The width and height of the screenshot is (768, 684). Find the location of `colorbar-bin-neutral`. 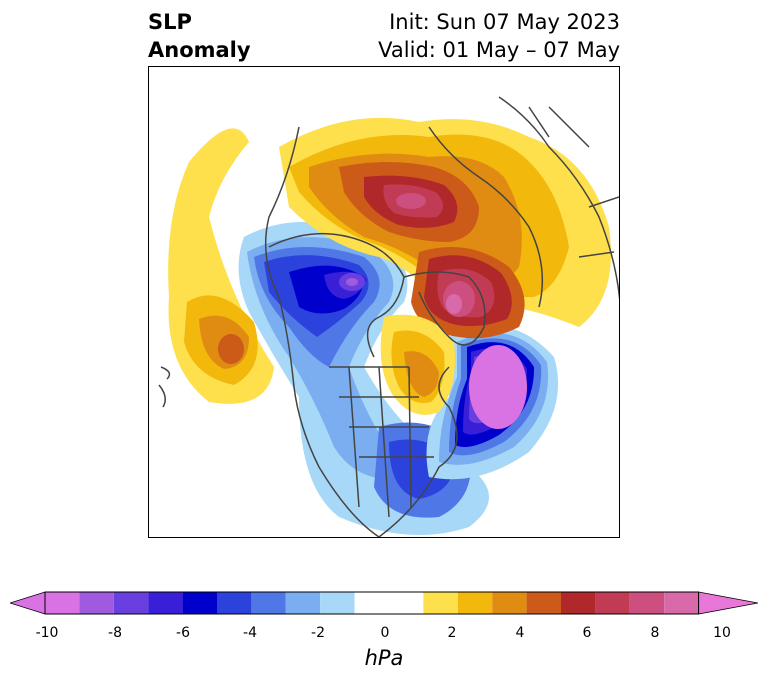

colorbar-bin-neutral is located at coordinates (389, 603).